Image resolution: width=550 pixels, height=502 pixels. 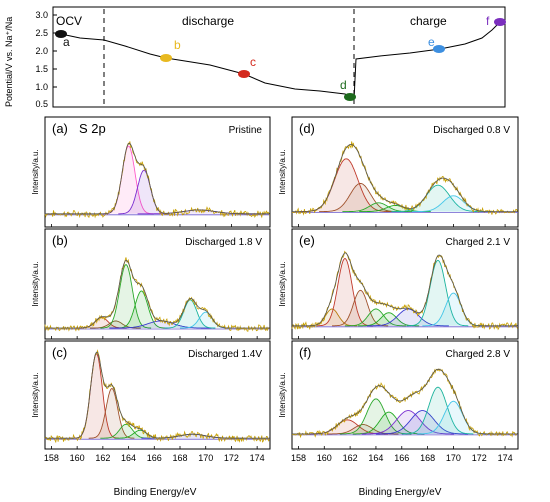 I want to click on panel-state-label: Charged 2.1 V, so click(x=478, y=242).